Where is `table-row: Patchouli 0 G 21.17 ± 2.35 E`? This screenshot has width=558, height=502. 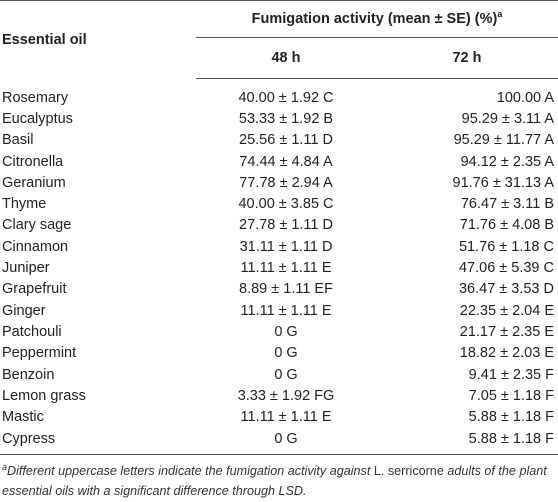
table-row: Patchouli 0 G 21.17 ± 2.35 E is located at coordinates (279, 331).